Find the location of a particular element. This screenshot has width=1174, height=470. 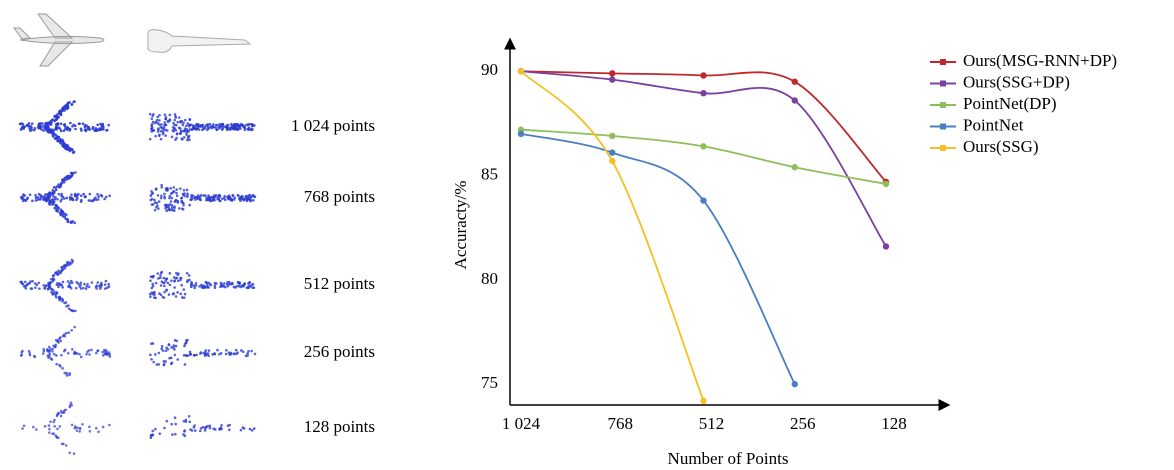

x-tick-label: 128 is located at coordinates (894, 423).